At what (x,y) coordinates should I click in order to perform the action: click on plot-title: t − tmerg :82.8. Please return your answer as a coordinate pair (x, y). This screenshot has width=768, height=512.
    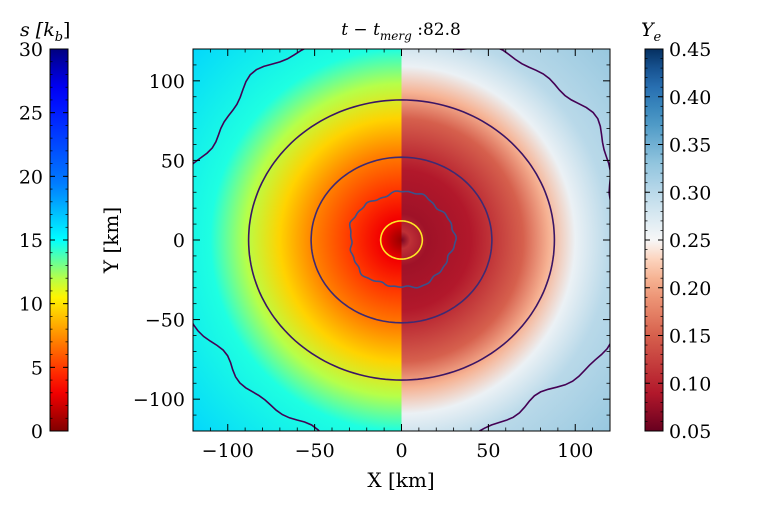
    Looking at the image, I should click on (401, 31).